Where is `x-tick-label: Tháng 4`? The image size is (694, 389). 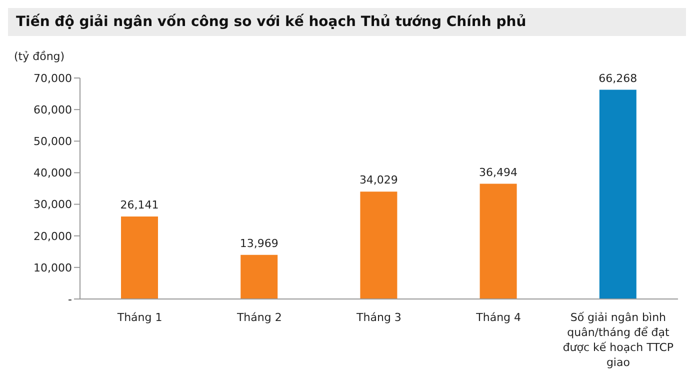 x-tick-label: Tháng 4 is located at coordinates (498, 317).